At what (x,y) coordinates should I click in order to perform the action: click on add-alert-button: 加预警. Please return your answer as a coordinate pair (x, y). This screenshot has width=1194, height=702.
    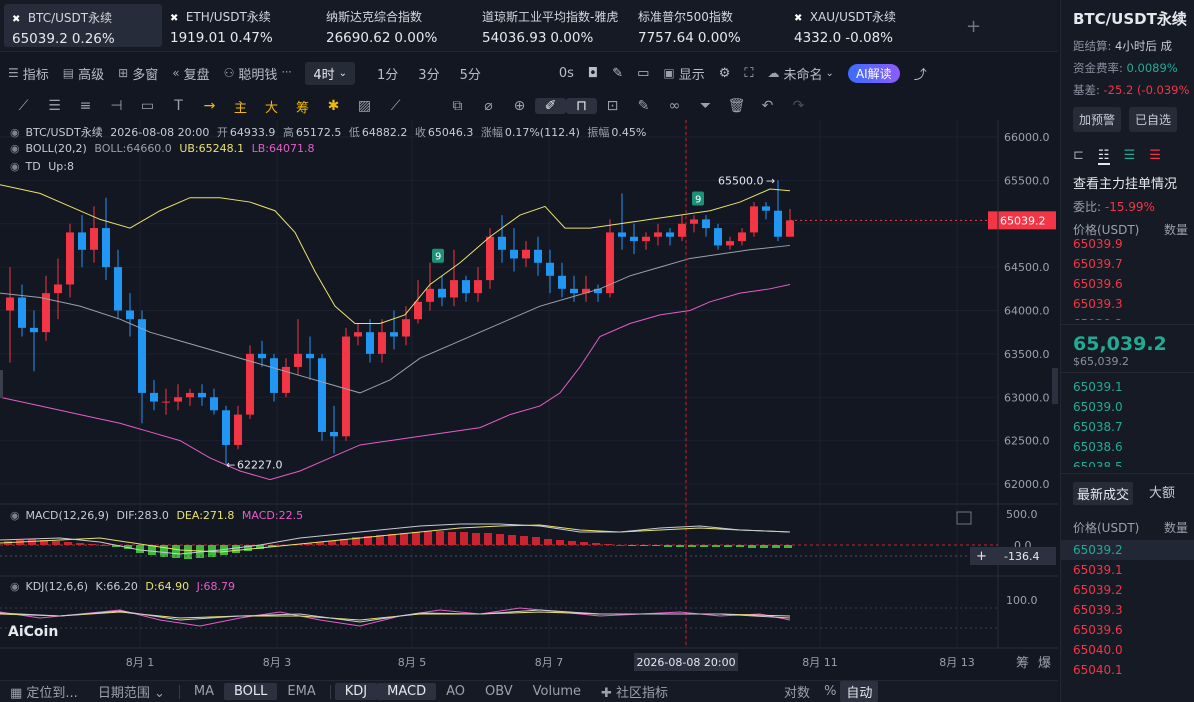
    Looking at the image, I should click on (1097, 119).